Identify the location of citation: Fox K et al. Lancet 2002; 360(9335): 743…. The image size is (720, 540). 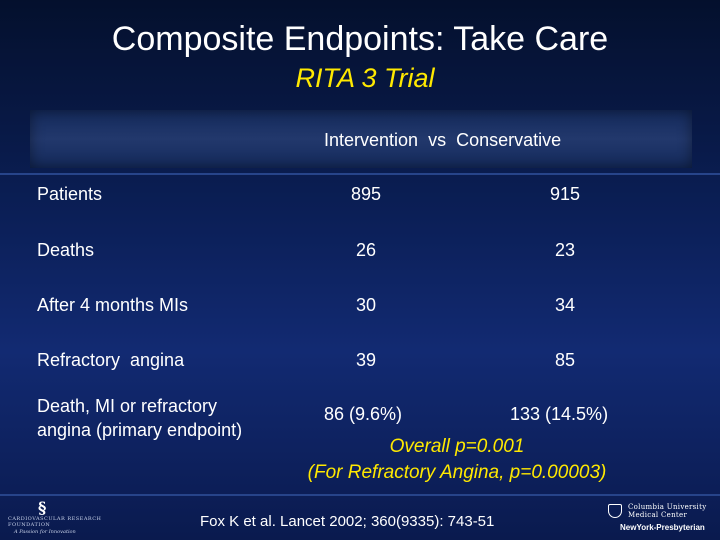
(347, 521).